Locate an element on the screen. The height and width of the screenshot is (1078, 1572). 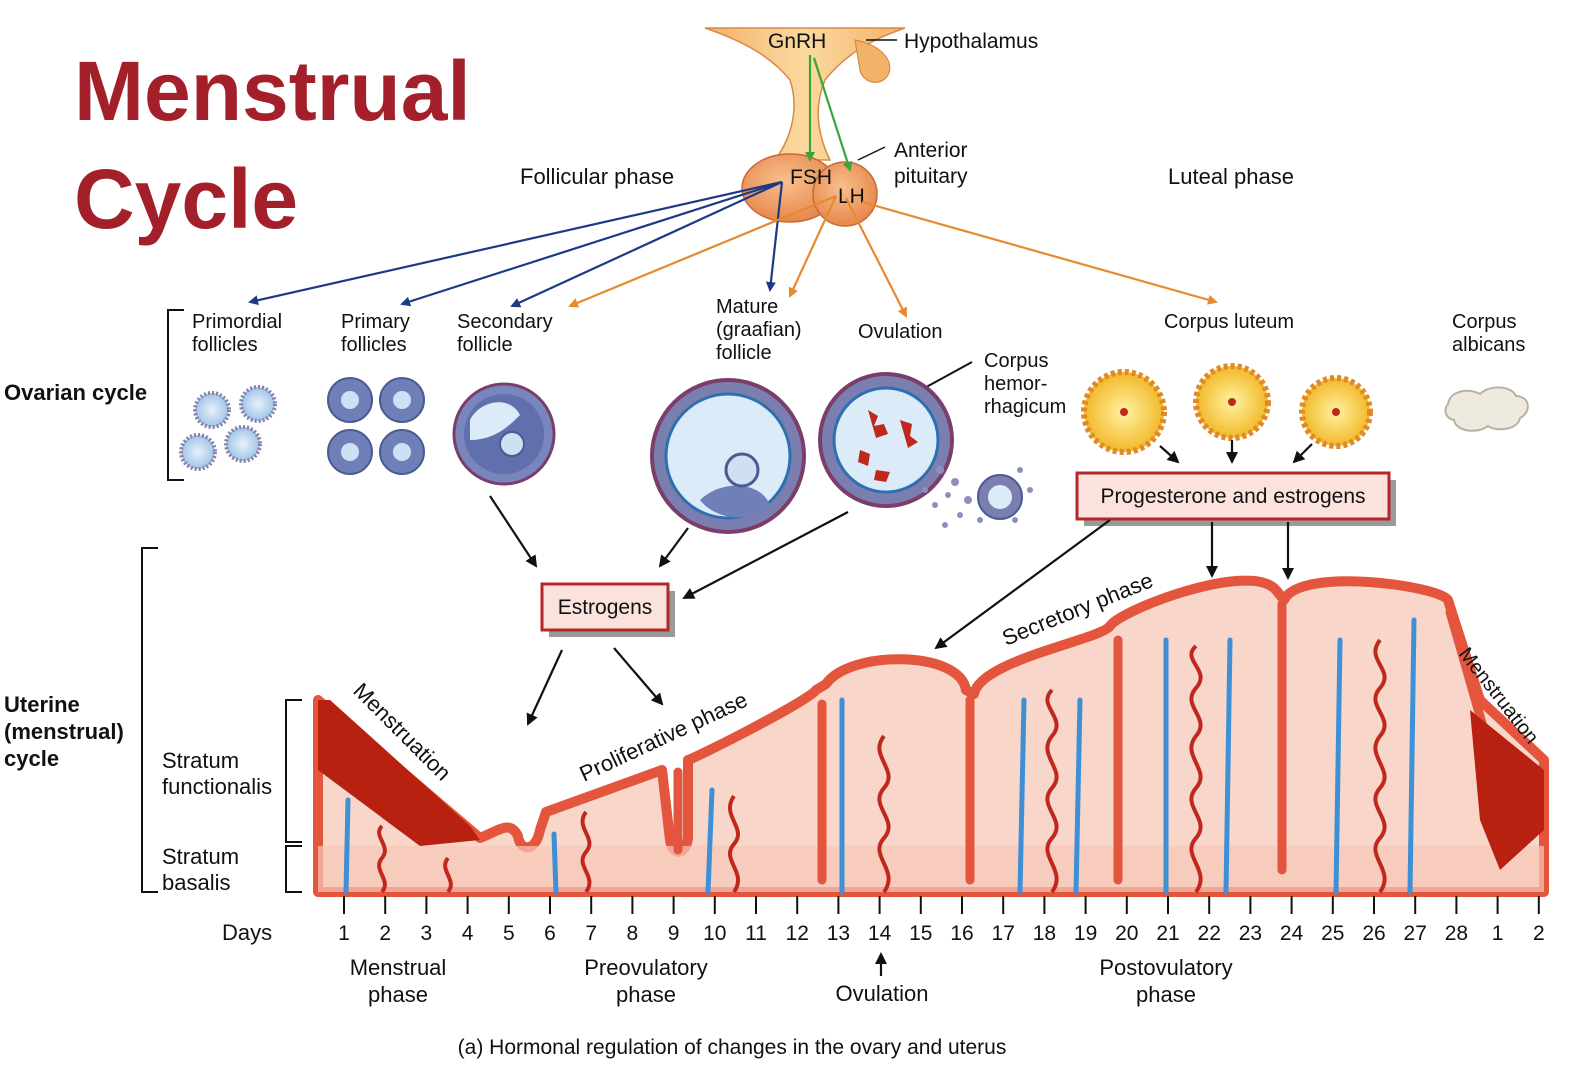
hypothalamus-label: Hypothalamus is located at coordinates (971, 41).